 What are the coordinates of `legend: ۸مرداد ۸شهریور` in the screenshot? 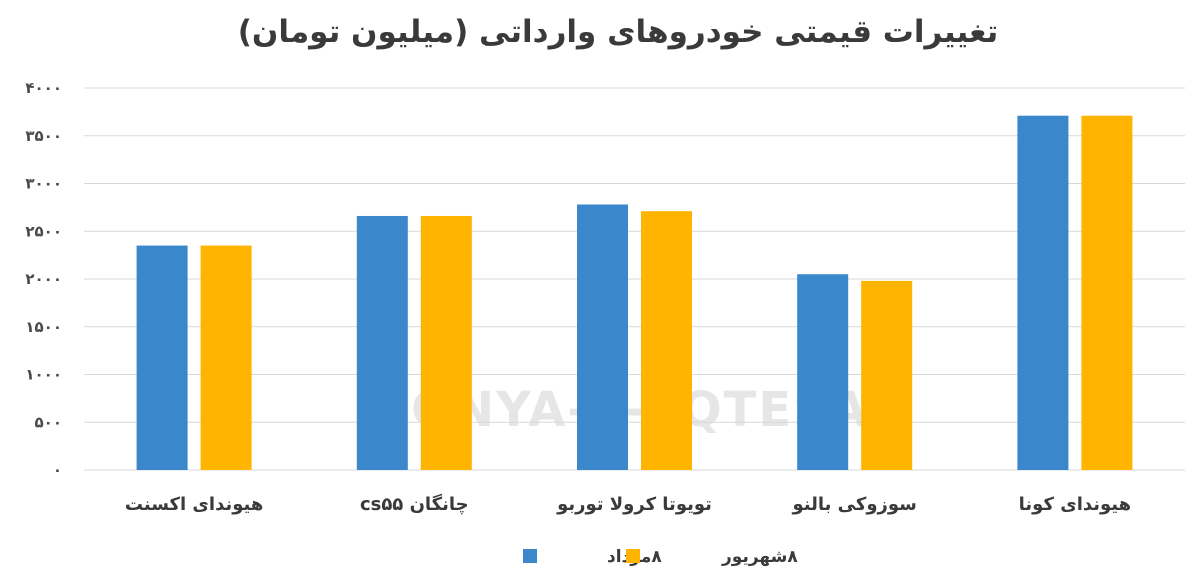 It's located at (660, 557).